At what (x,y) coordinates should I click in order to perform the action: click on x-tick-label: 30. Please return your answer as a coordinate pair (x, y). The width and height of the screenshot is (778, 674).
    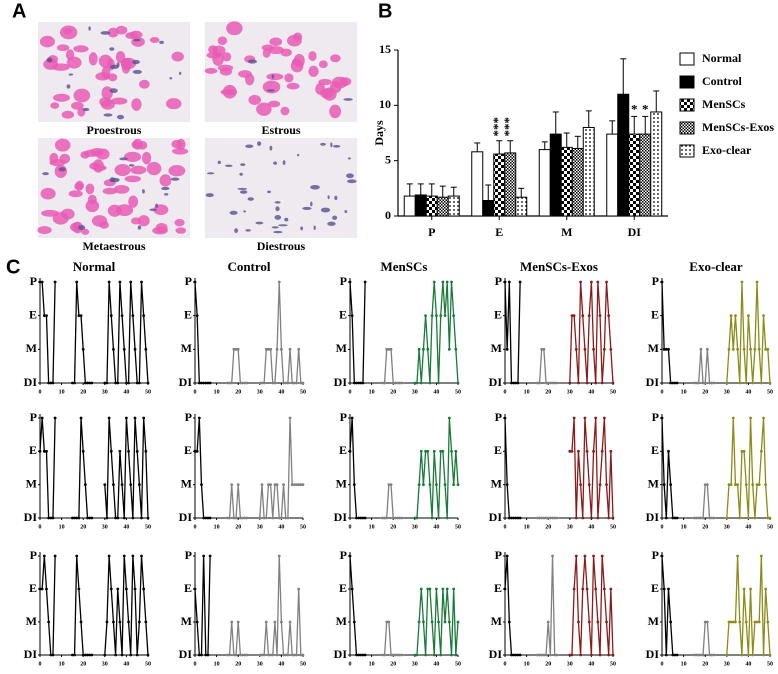
    Looking at the image, I should click on (570, 392).